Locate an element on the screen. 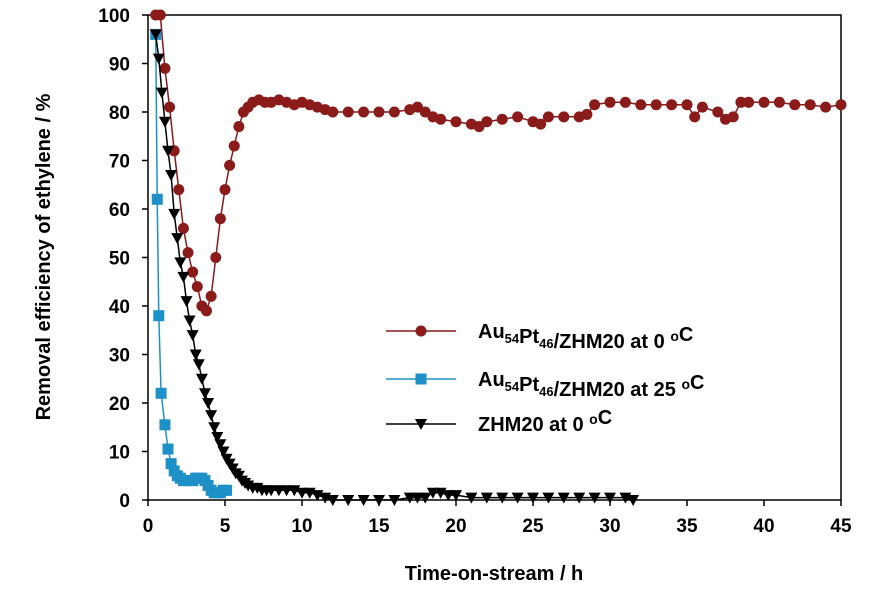 The image size is (873, 594). y-axis: 0 10 20 30 40 50 60 70 80 90 100 is located at coordinates (123, 259).